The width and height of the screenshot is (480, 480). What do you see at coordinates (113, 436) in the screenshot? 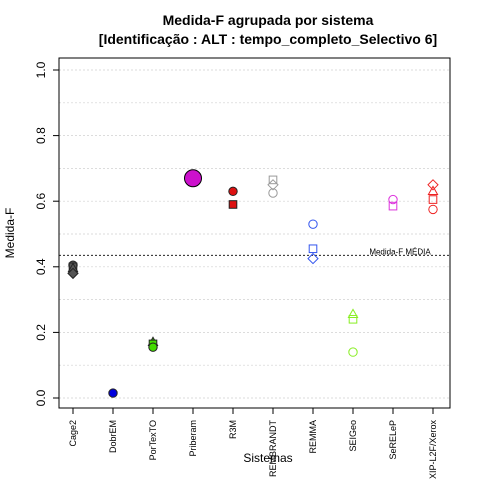
I see `x-tick-label: DobrEM` at bounding box center [113, 436].